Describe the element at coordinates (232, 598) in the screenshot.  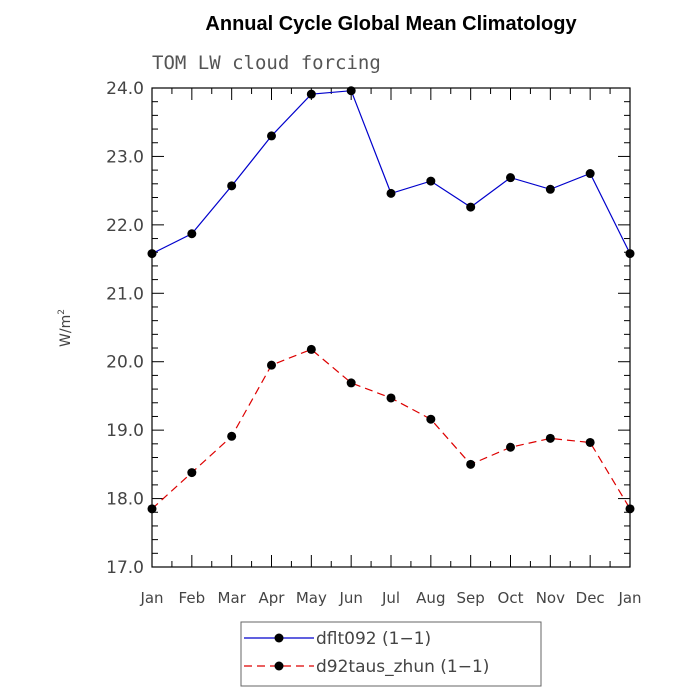
I see `x-tick-label: Mar` at that location.